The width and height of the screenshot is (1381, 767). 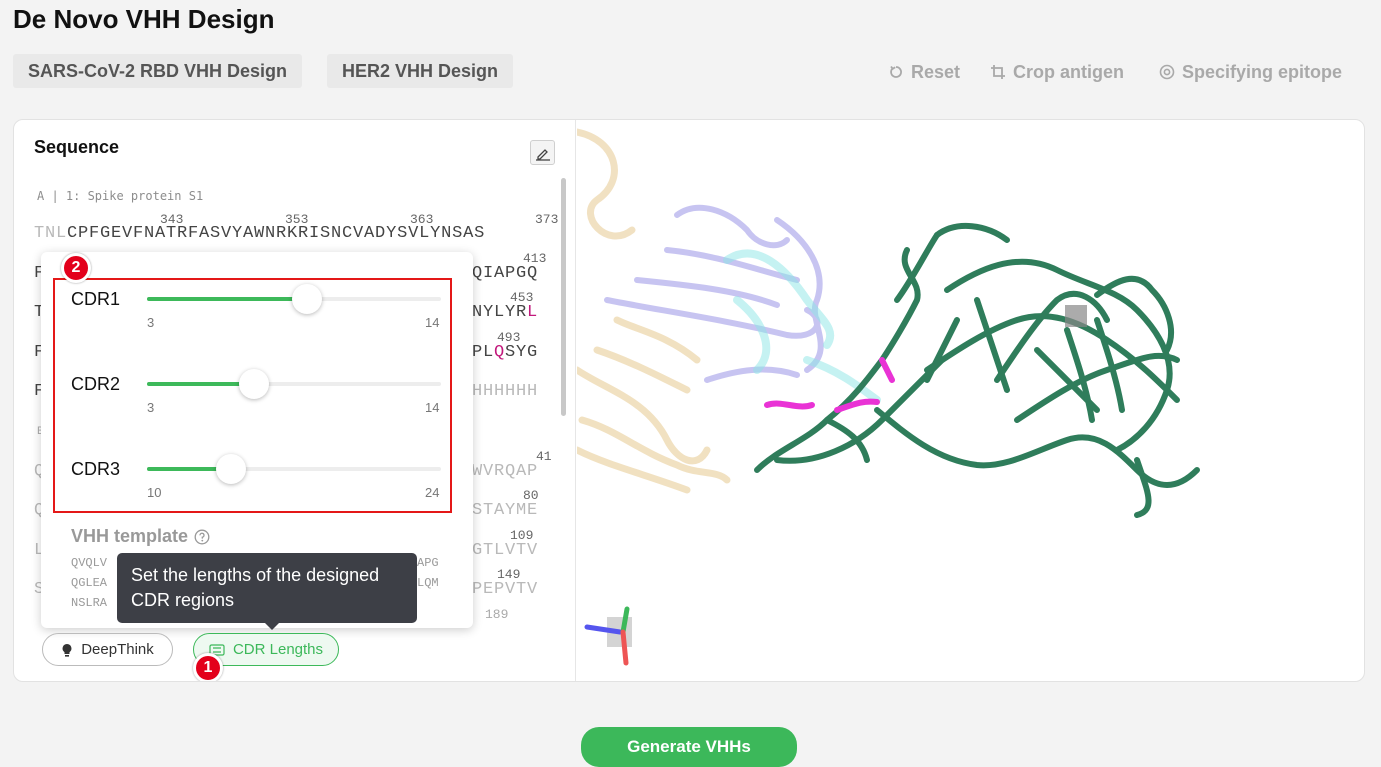 I want to click on highlighted-residue: Q, so click(x=500, y=352).